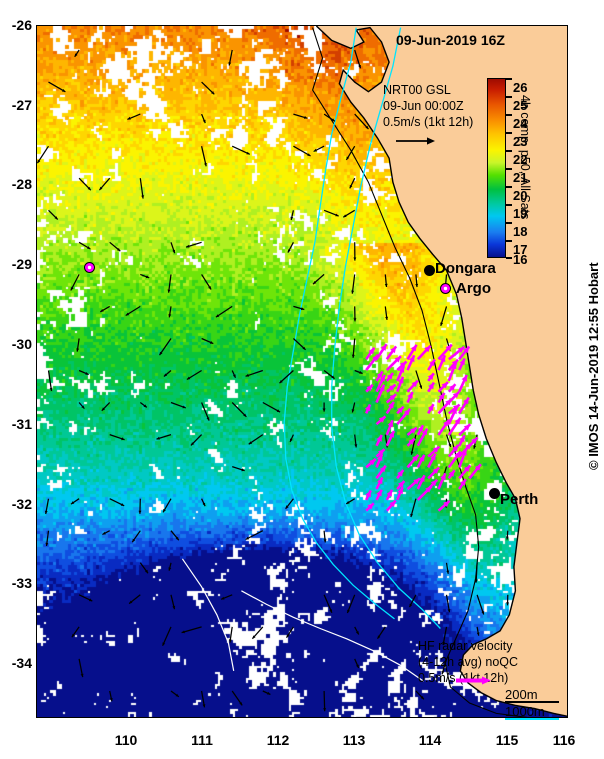 The width and height of the screenshot is (604, 759). What do you see at coordinates (423, 106) in the screenshot?
I see `gsl-line-2: 09-Jun 00:00Z` at bounding box center [423, 106].